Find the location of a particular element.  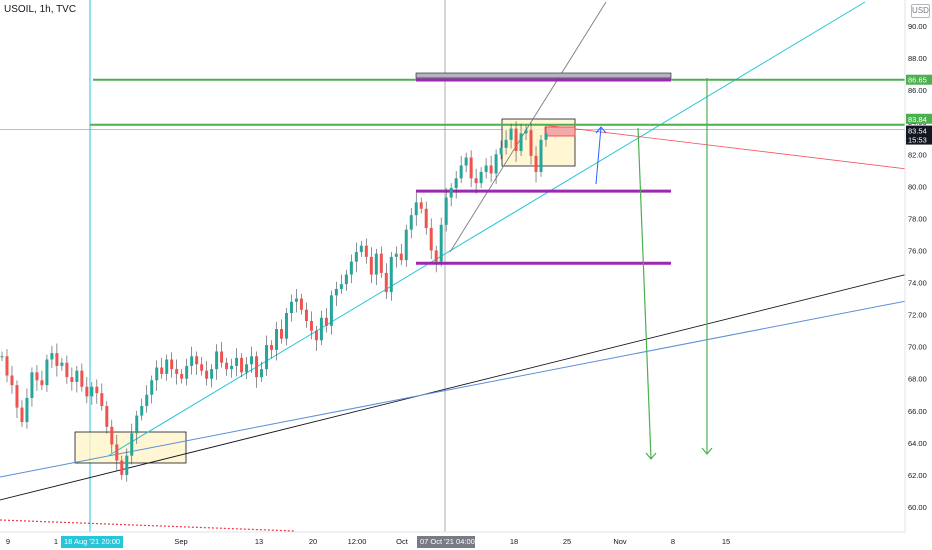

price-label: 83.84 is located at coordinates (917, 119).